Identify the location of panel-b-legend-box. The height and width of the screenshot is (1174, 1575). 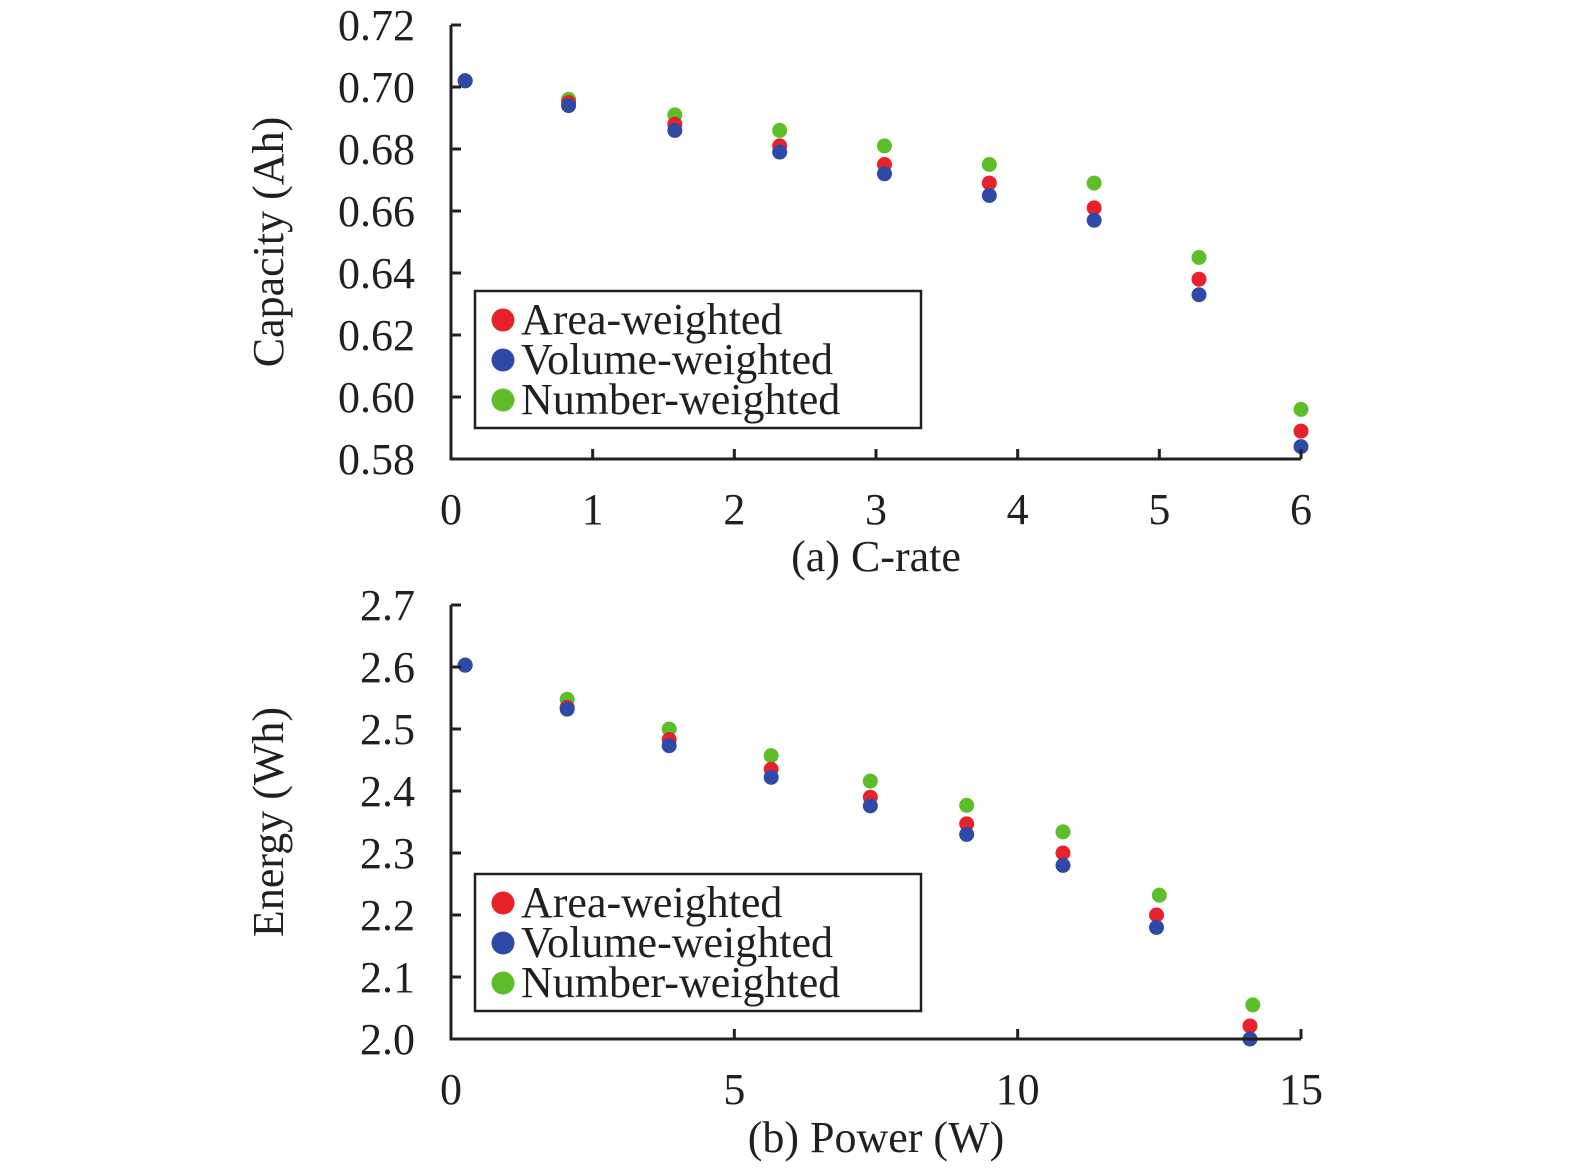
(698, 942).